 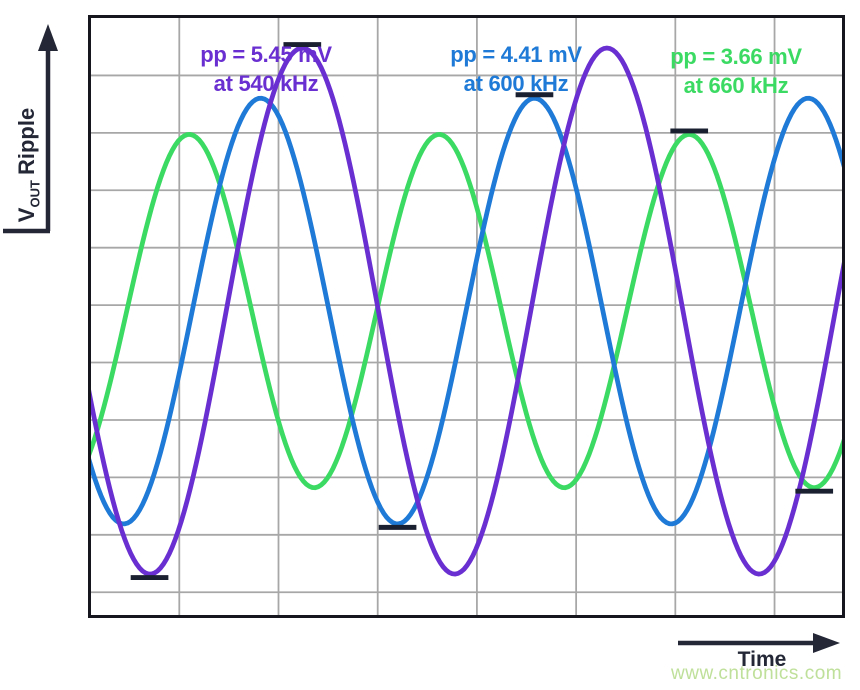 I want to click on x-axis-arrow-icon, so click(x=759, y=643).